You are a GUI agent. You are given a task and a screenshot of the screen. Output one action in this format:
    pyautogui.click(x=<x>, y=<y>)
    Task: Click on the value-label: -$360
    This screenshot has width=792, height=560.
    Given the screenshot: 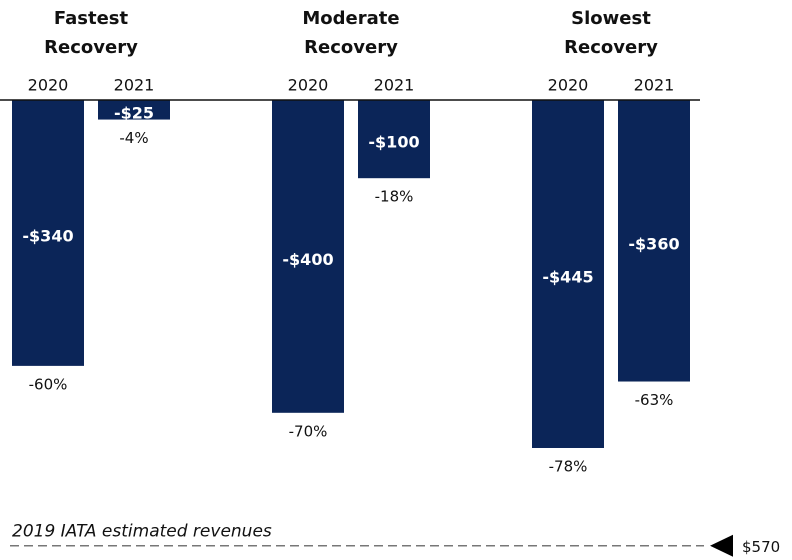 What is the action you would take?
    pyautogui.click(x=653, y=243)
    